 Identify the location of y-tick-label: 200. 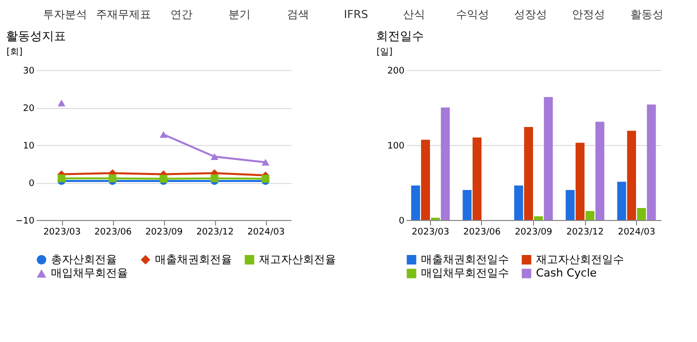
(396, 71).